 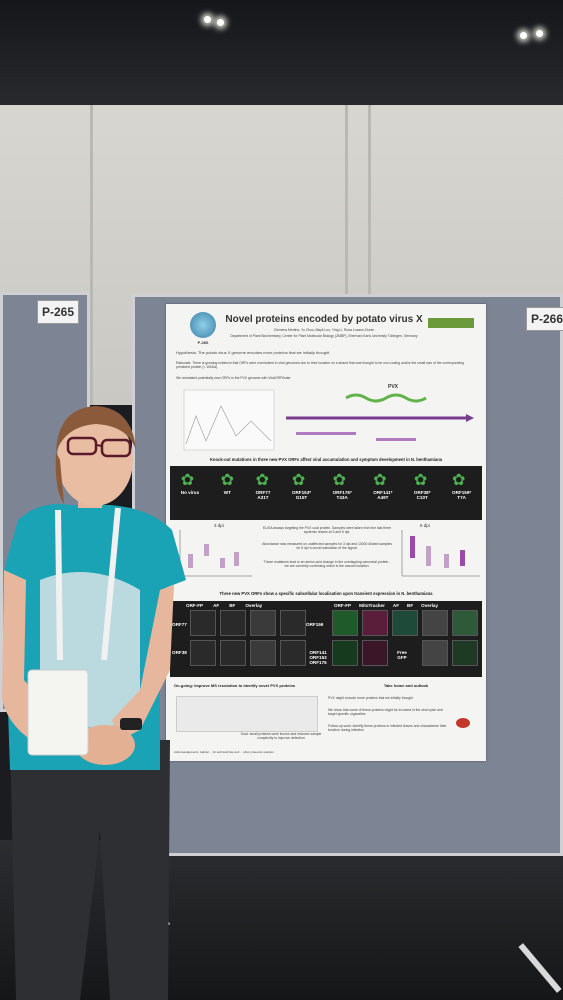 What do you see at coordinates (203, 325) in the screenshot?
I see `conference-logo` at bounding box center [203, 325].